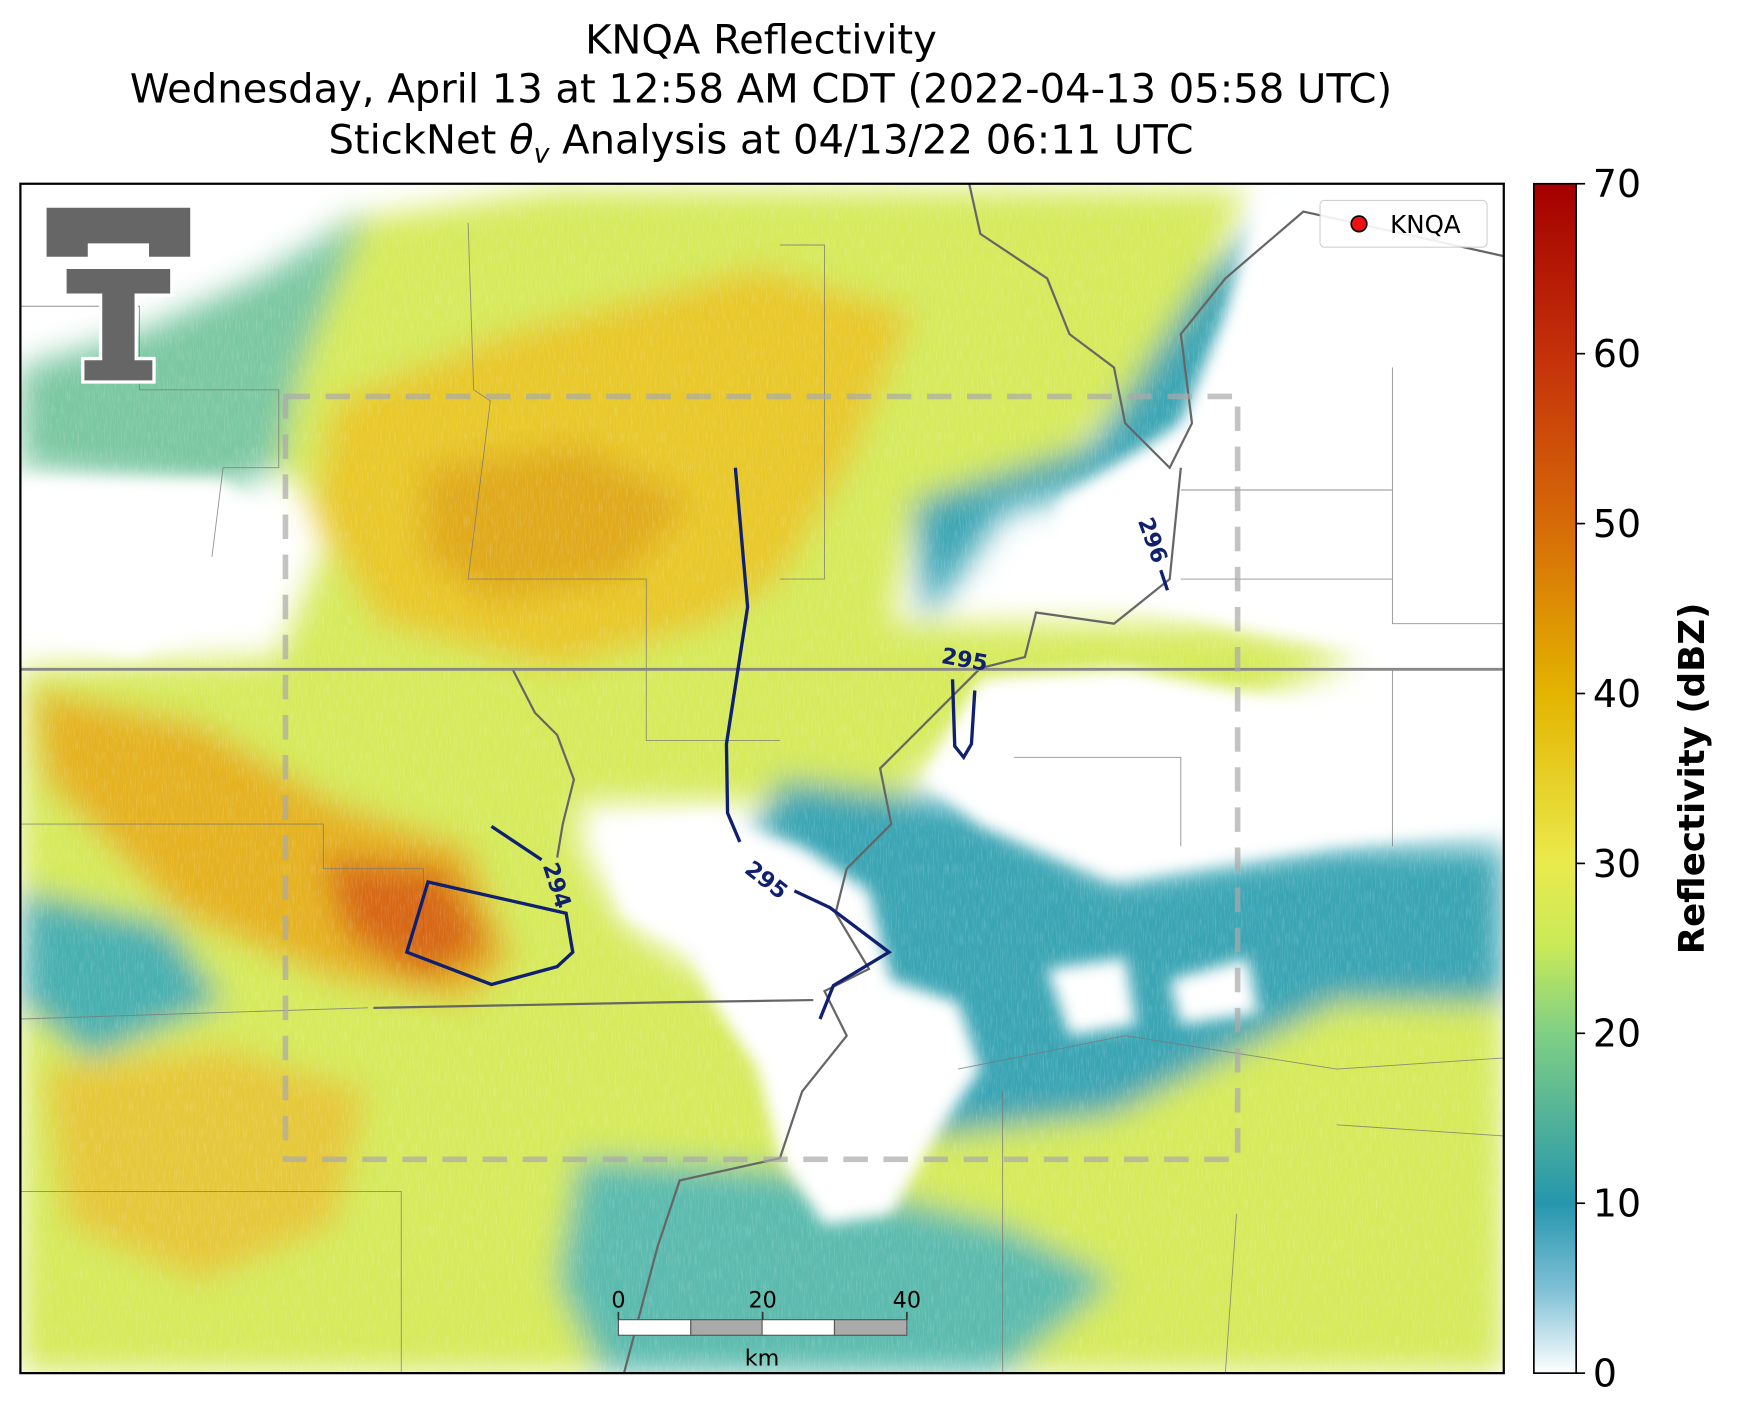 The image size is (1738, 1411). What do you see at coordinates (907, 1300) in the screenshot?
I see `scale-tick-label: 40` at bounding box center [907, 1300].